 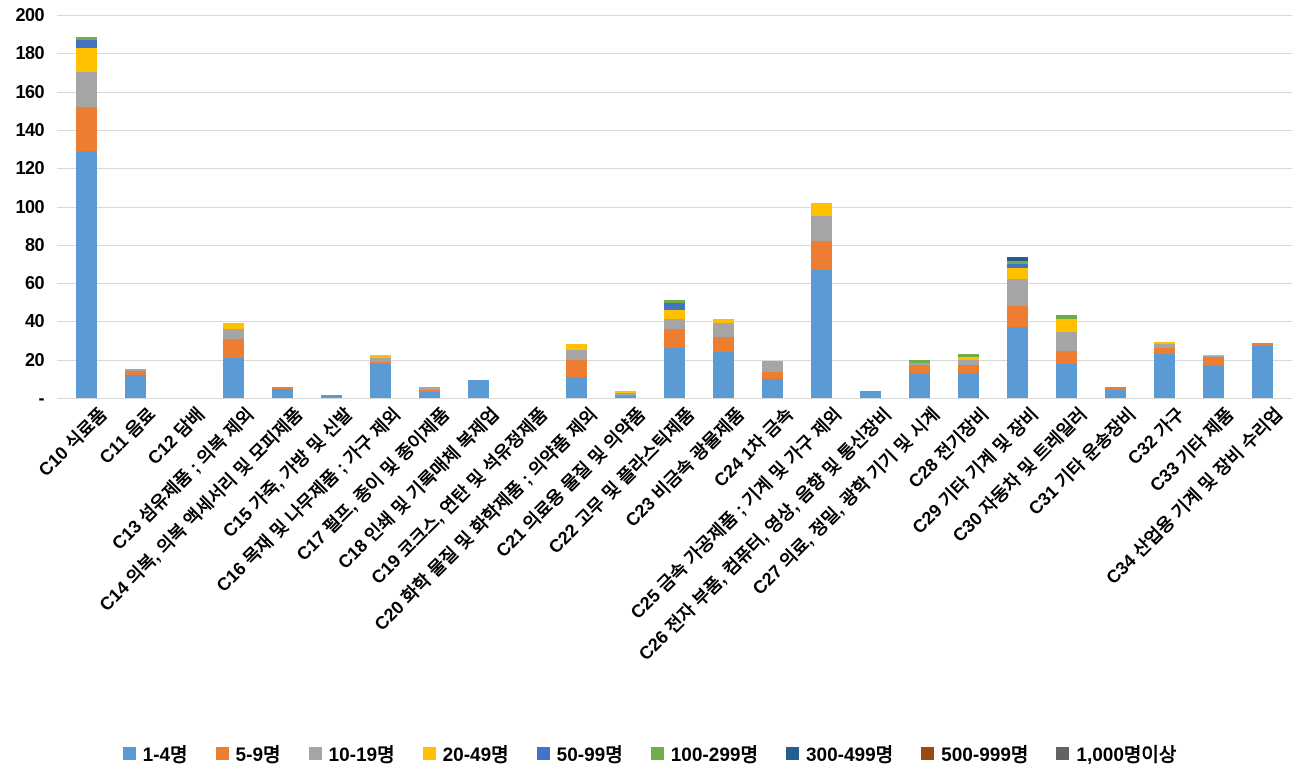 I want to click on legend-item: 300-499명, so click(x=839, y=753).